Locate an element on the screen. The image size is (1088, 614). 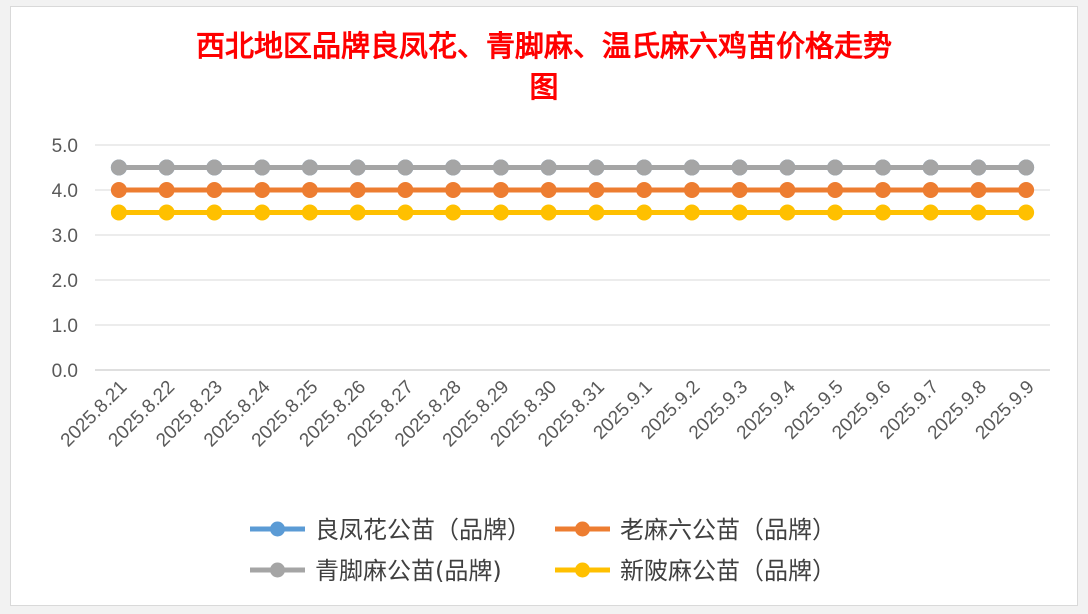
y-axis-ticks: 5.0 4.0 3.0 2.0 1.0 0.0 is located at coordinates (65, 259).